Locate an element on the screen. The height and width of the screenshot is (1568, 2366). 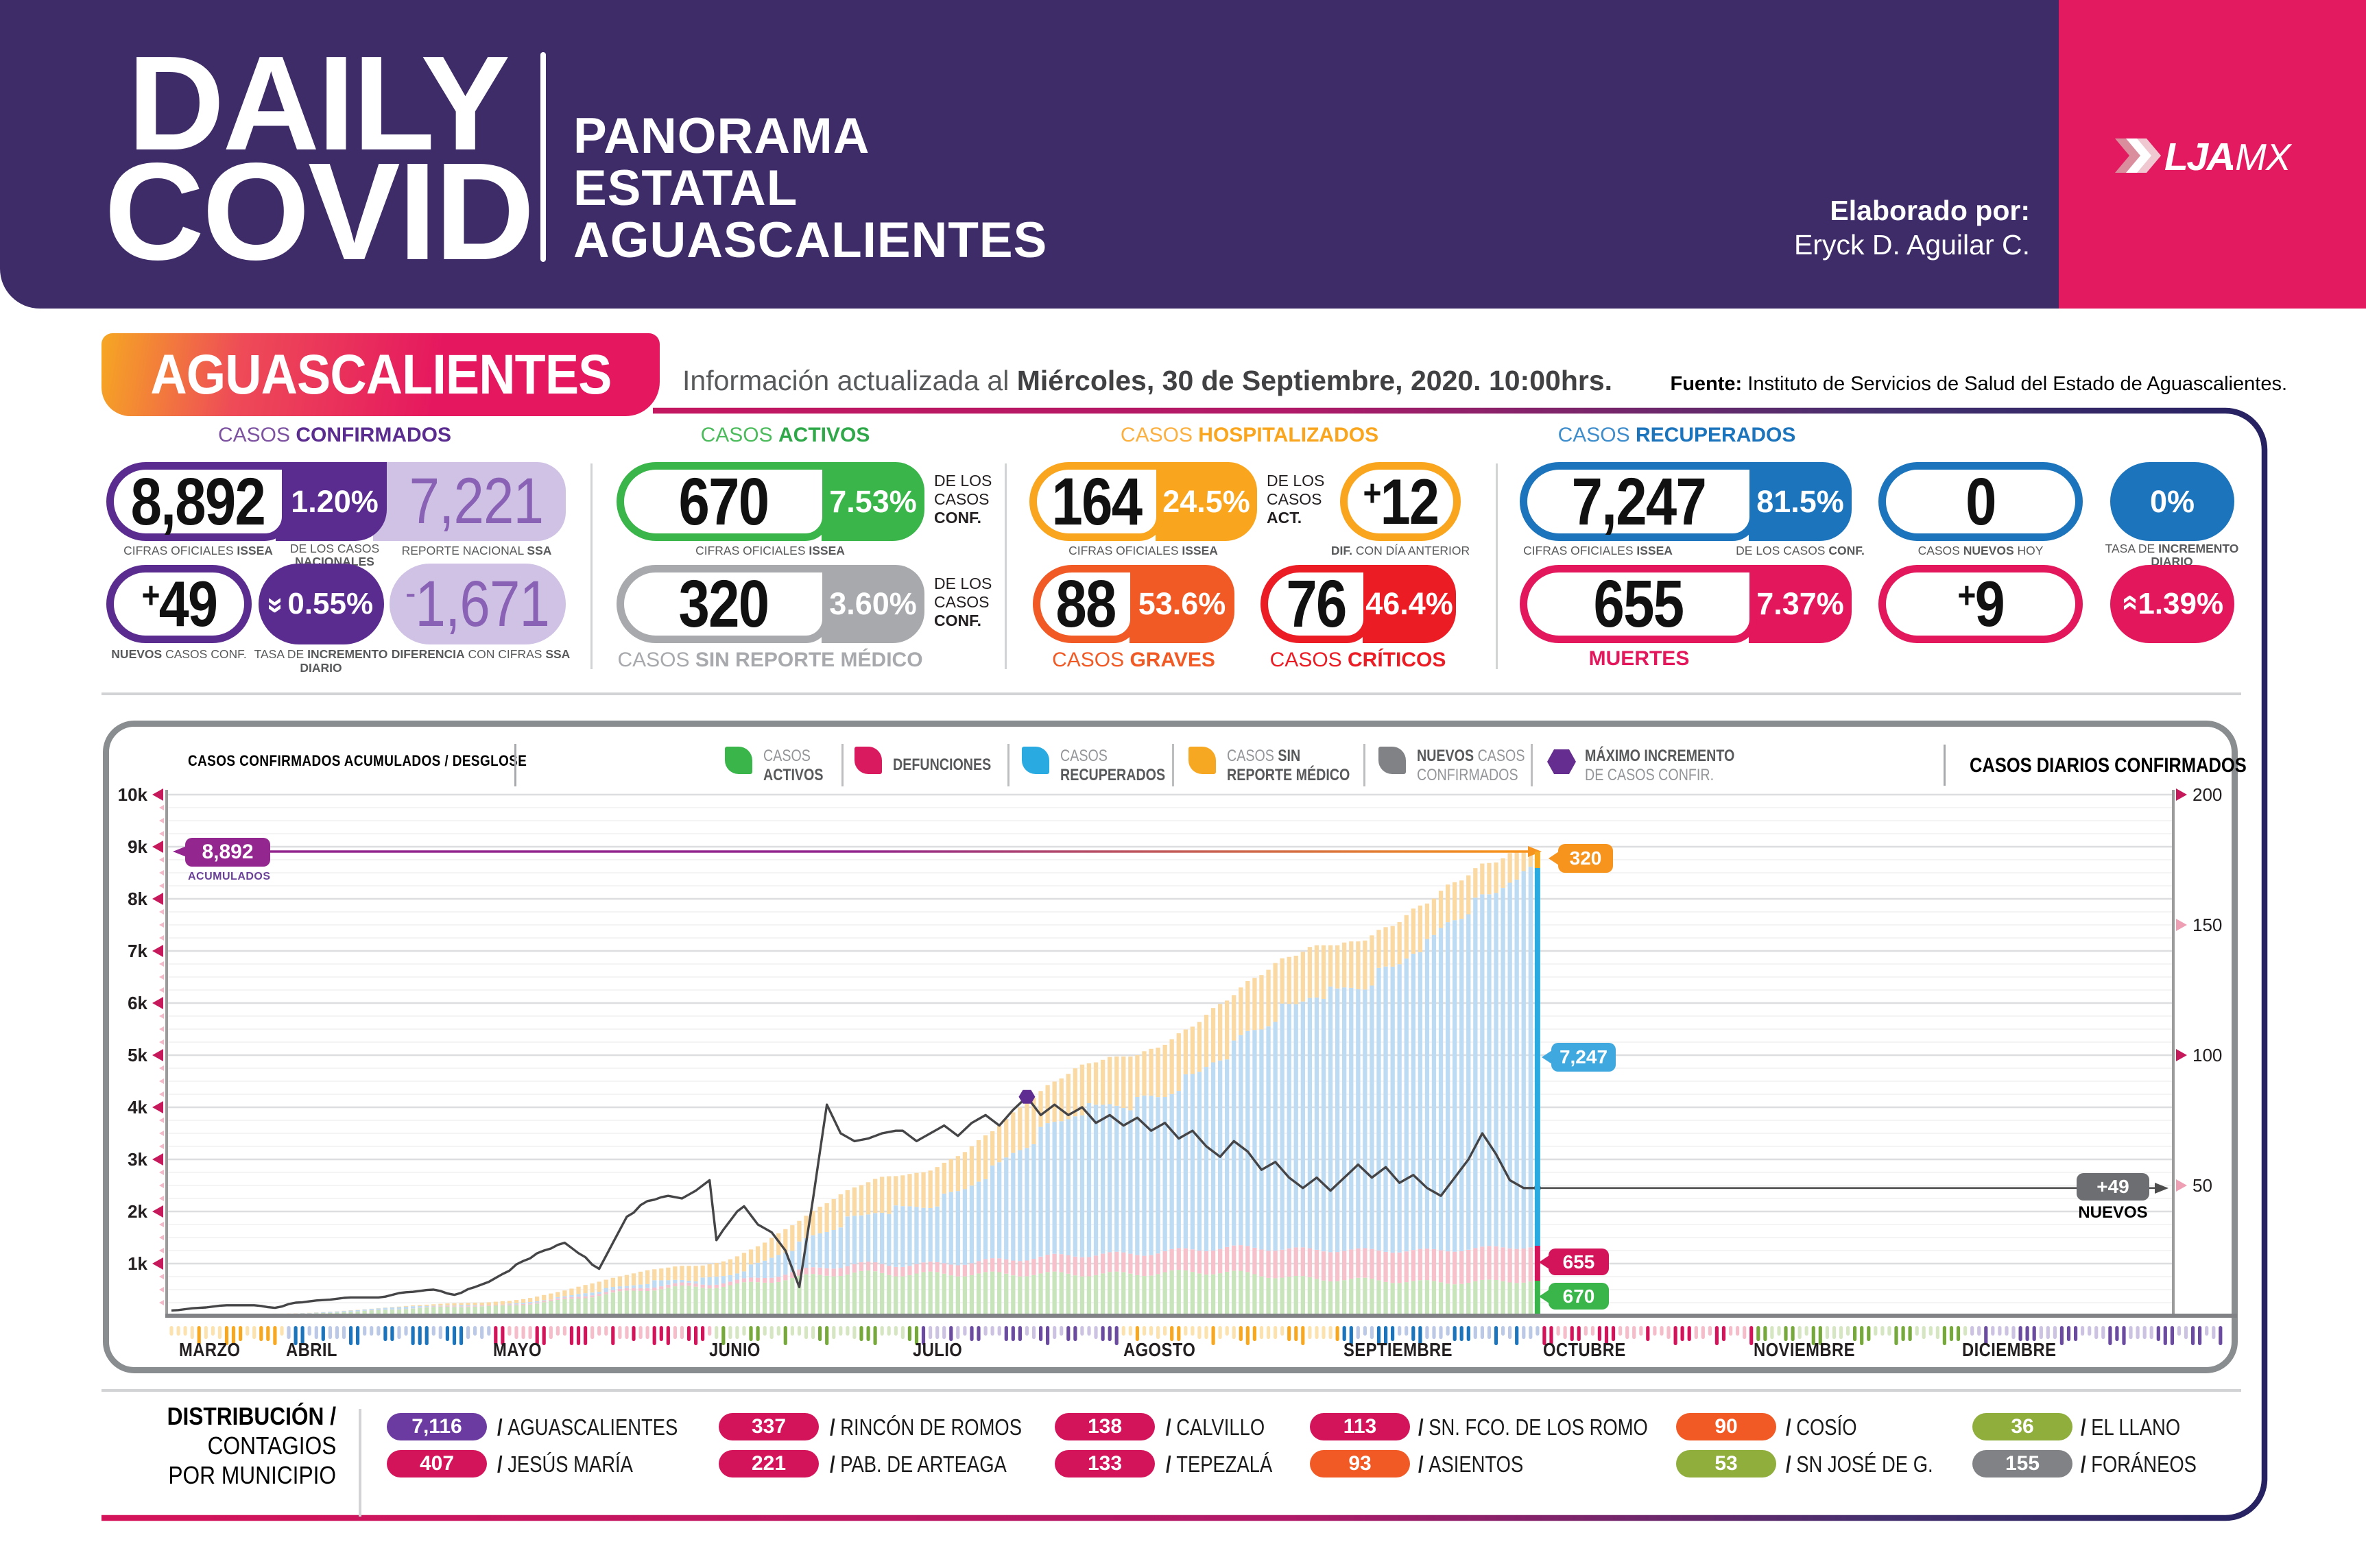
svg-text: 3k is located at coordinates (137, 1159).